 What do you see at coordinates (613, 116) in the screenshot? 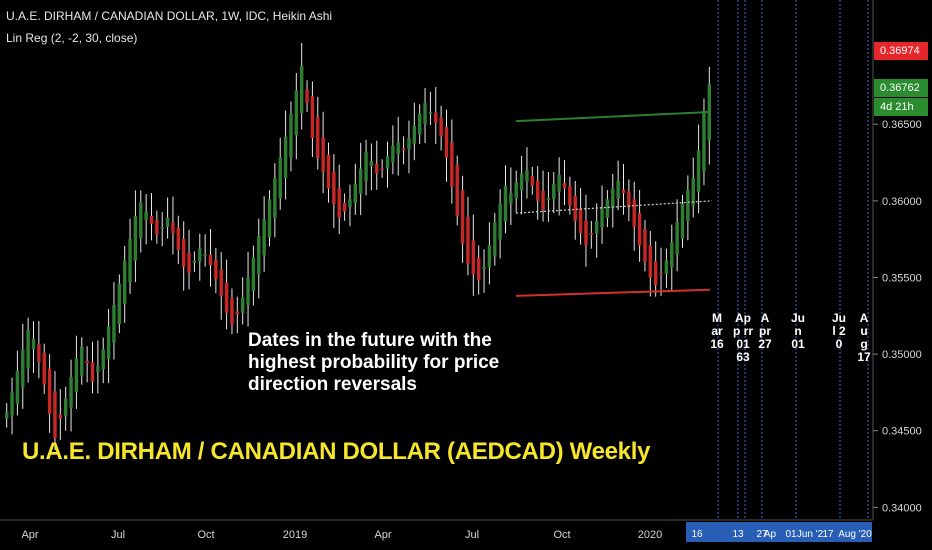
I see `upper-trendline` at bounding box center [613, 116].